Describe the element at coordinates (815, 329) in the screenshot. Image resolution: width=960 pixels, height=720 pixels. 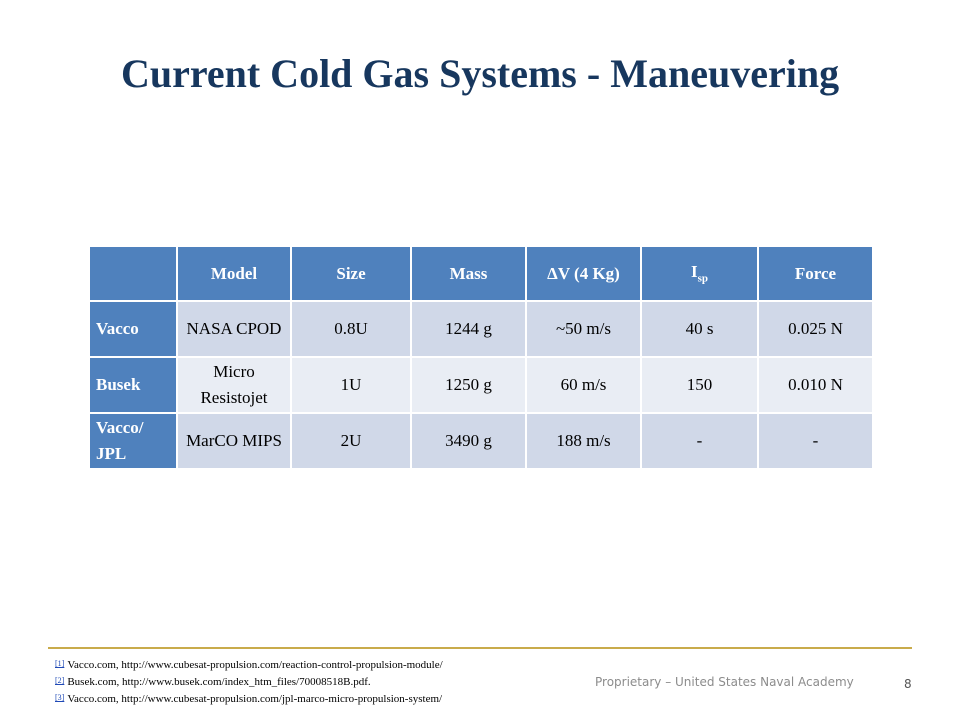
I see `table-cell: 0.025 N` at that location.